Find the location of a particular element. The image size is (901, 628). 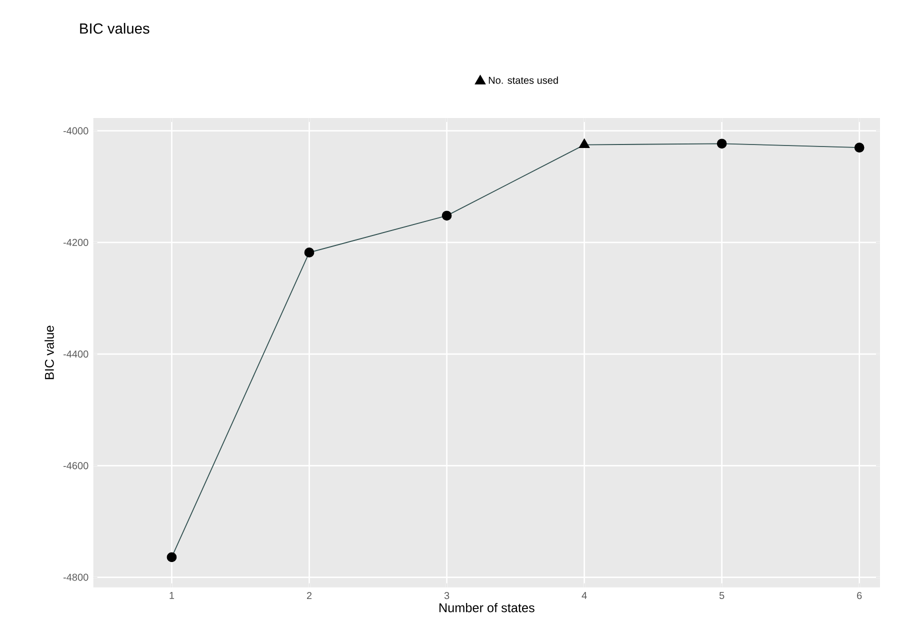

y-axis-title: BIC value is located at coordinates (49, 353).